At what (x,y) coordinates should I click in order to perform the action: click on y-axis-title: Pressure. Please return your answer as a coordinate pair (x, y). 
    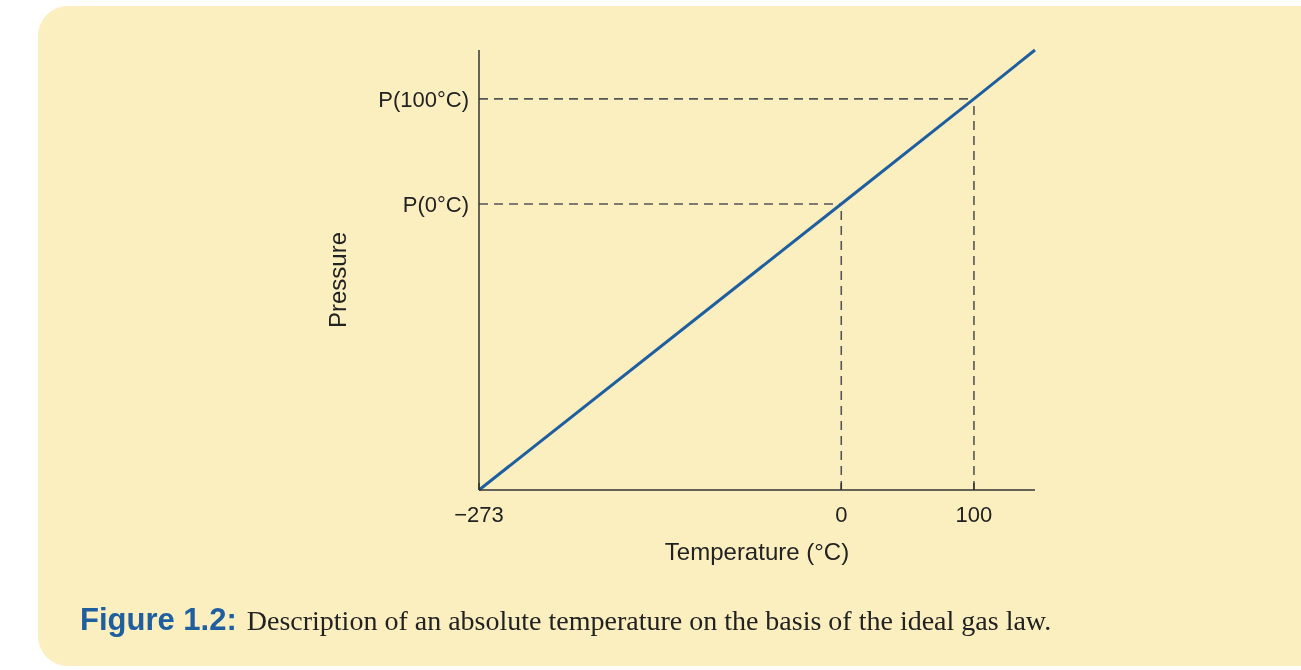
    Looking at the image, I should click on (337, 280).